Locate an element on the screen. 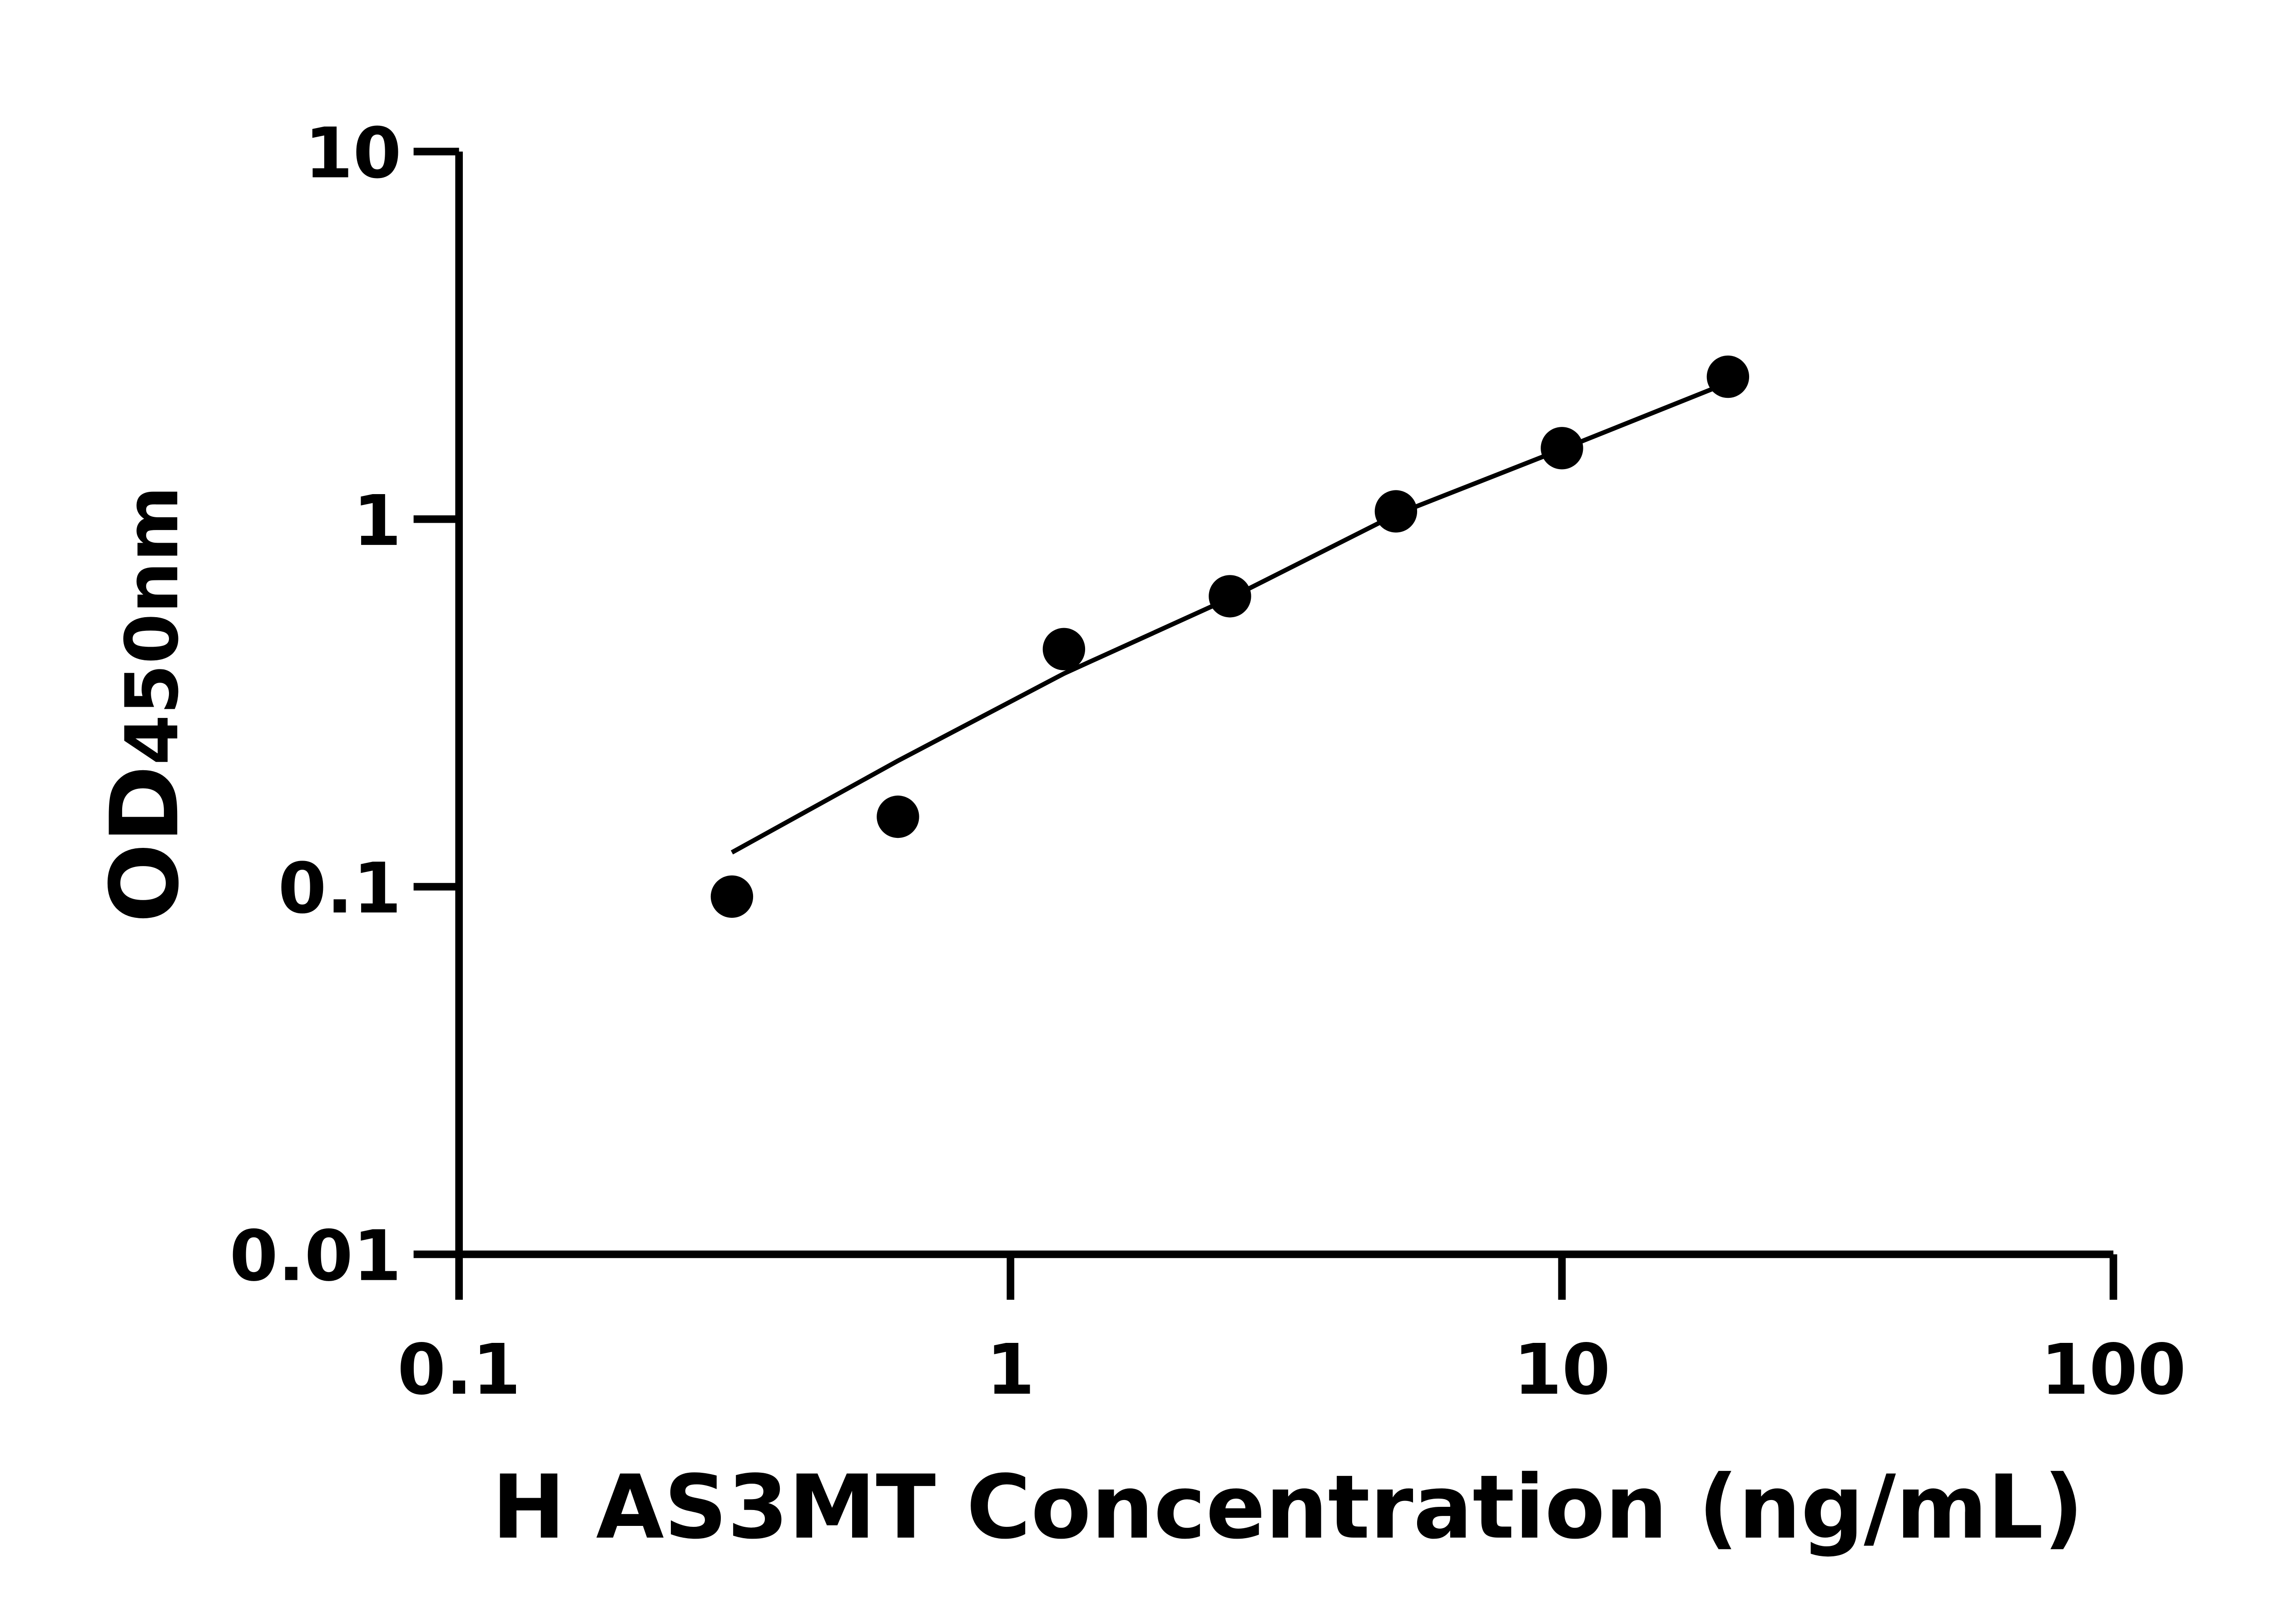 This screenshot has height=1624, width=2271. x-tick-label: 1 is located at coordinates (1010, 1370).